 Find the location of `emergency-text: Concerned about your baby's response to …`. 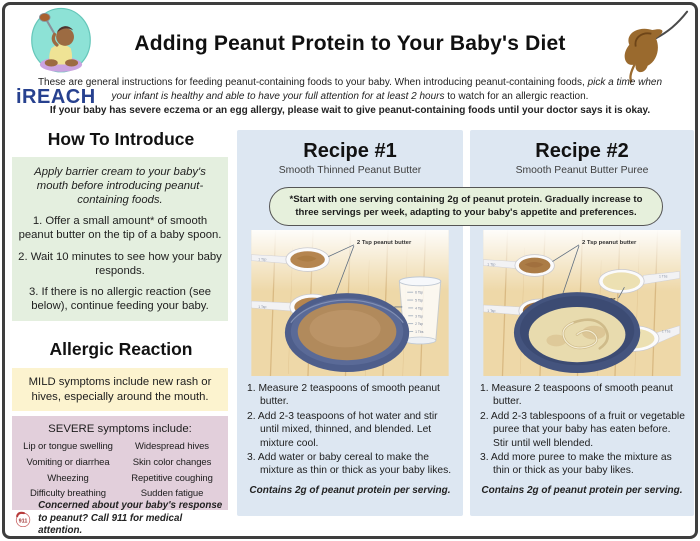

emergency-text: Concerned about your baby's response to … is located at coordinates (130, 518).